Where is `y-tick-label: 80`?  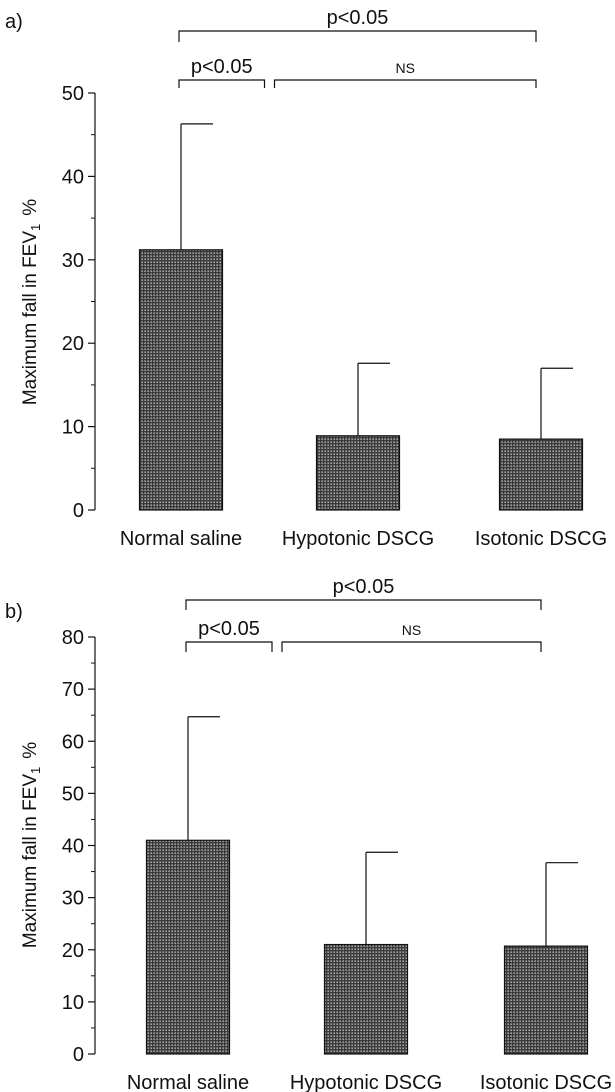 y-tick-label: 80 is located at coordinates (73, 638).